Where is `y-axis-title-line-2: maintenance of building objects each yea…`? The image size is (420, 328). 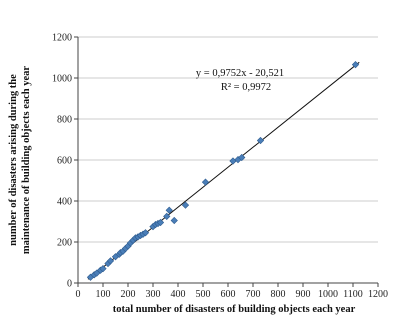
y-axis-title-line-2: maintenance of building objects each yea… is located at coordinates (26, 160).